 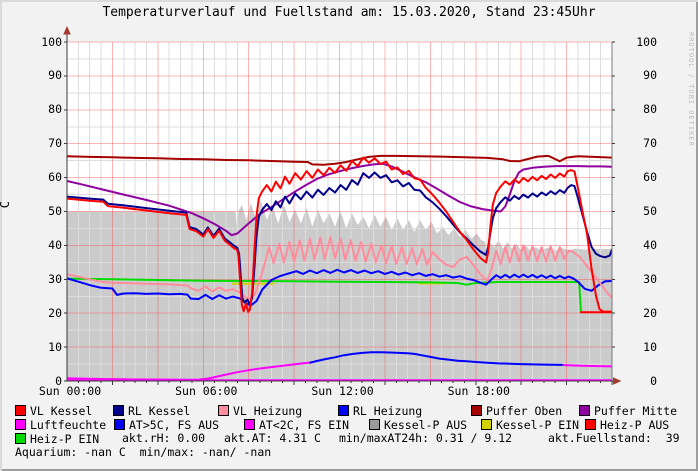 I want to click on legend-stat: min/maxAT24h: 0.31 / 9.12, so click(x=425, y=438).